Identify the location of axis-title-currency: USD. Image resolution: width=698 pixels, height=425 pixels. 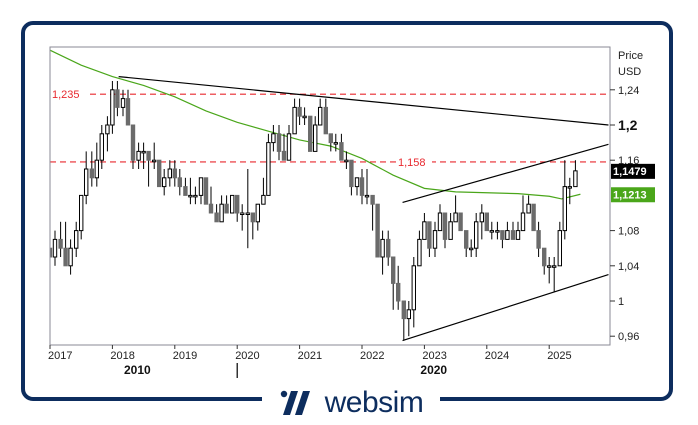
(629, 72).